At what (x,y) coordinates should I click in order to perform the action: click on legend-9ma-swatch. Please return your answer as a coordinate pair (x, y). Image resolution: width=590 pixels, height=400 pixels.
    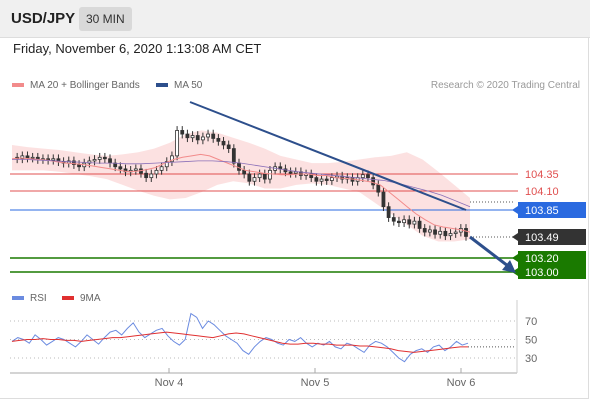
    Looking at the image, I should click on (68, 298).